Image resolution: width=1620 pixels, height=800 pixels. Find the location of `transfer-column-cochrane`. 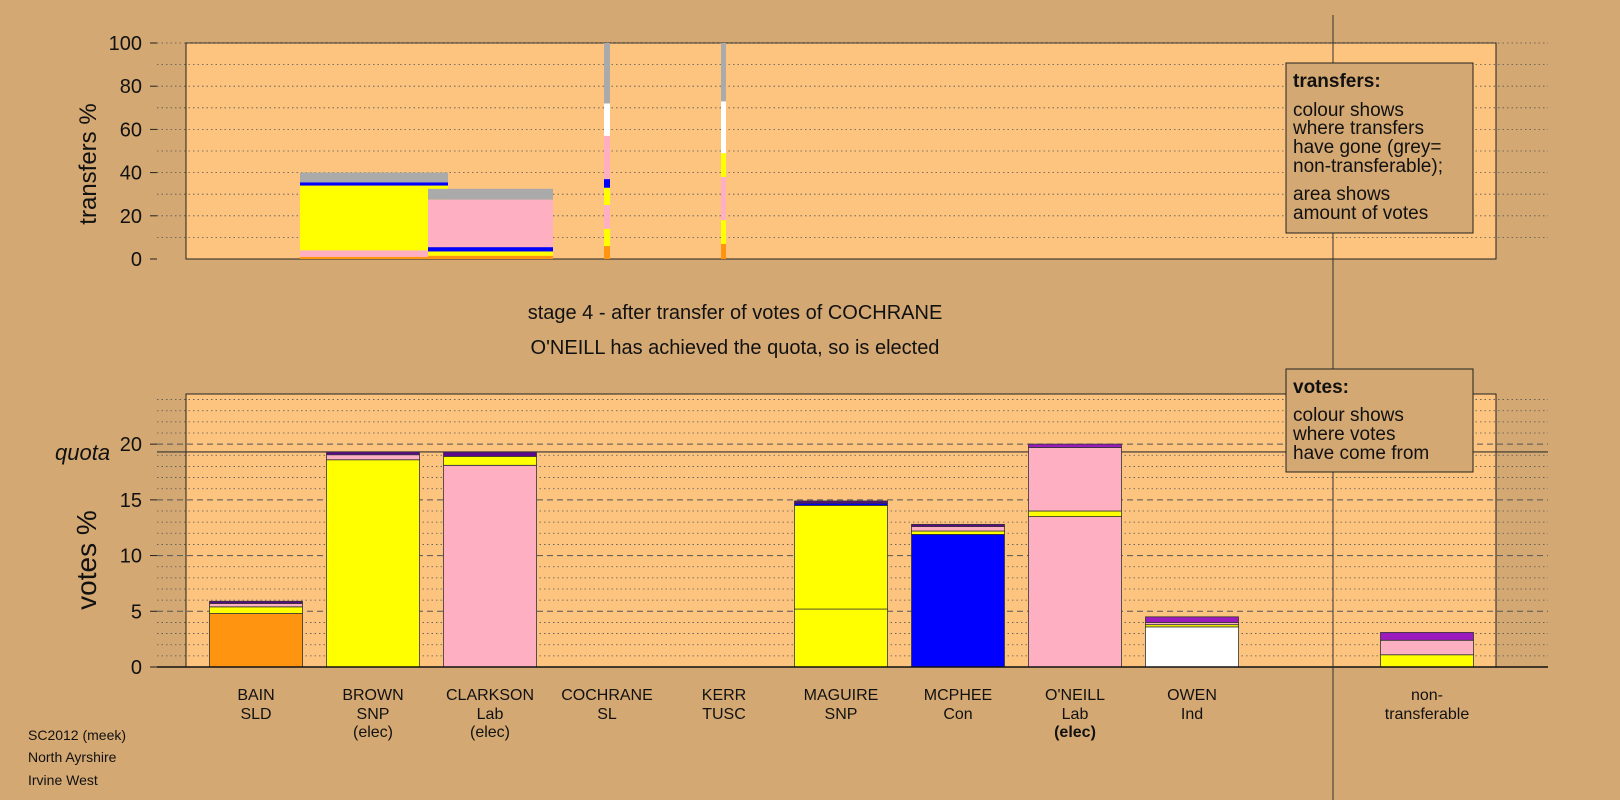

transfer-column-cochrane is located at coordinates (607, 151).